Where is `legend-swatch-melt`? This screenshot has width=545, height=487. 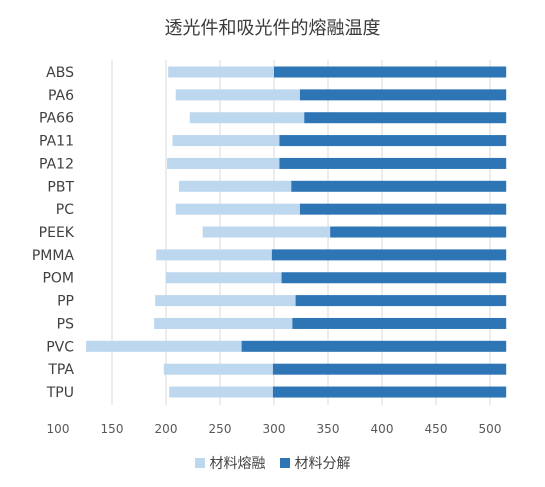 legend-swatch-melt is located at coordinates (199, 463).